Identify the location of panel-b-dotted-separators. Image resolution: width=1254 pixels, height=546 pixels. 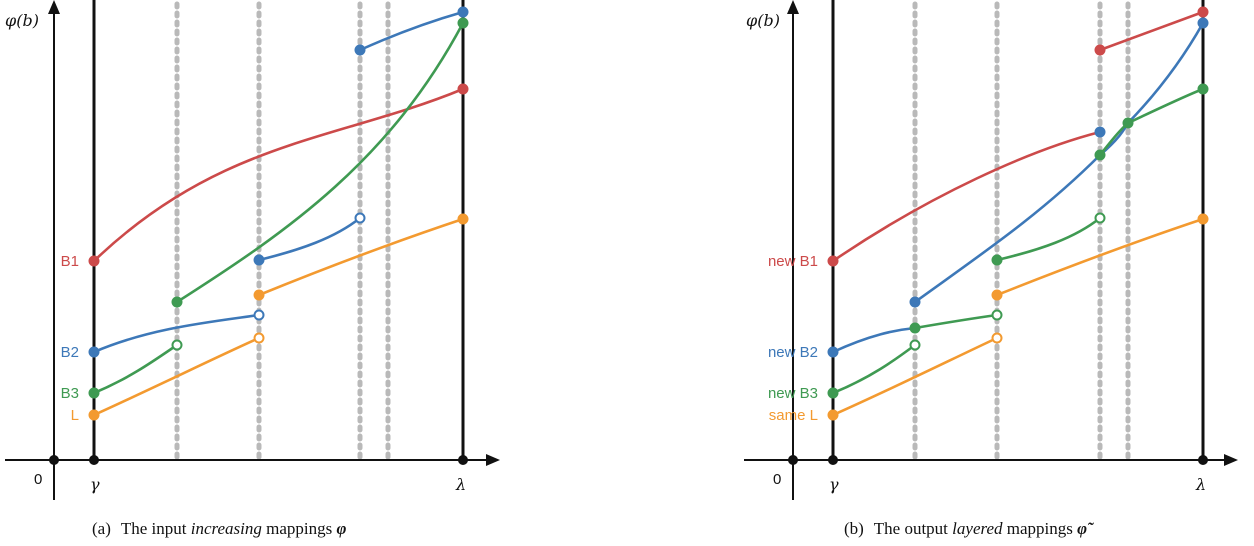
(1021, 232).